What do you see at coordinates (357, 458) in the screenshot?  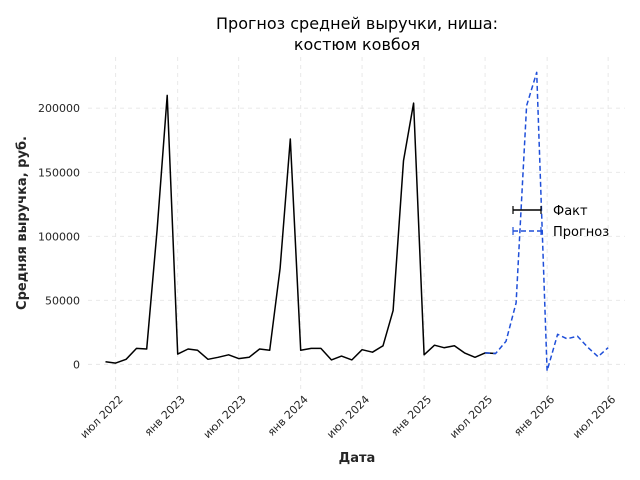 I see `x-axis-label: Дата` at bounding box center [357, 458].